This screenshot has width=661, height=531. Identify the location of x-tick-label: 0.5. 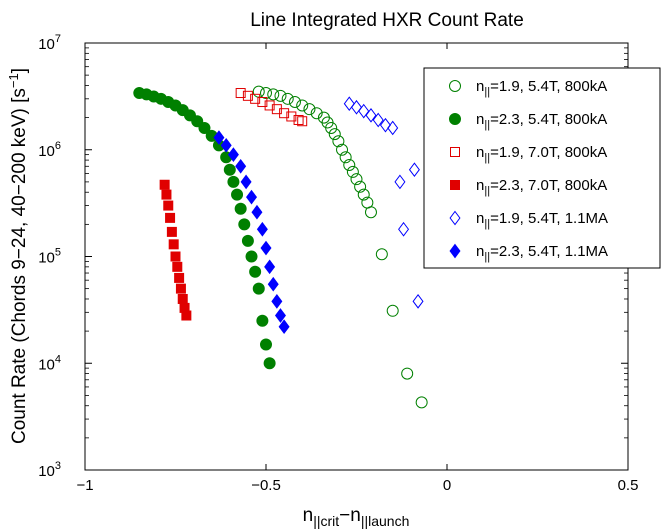
(628, 485).